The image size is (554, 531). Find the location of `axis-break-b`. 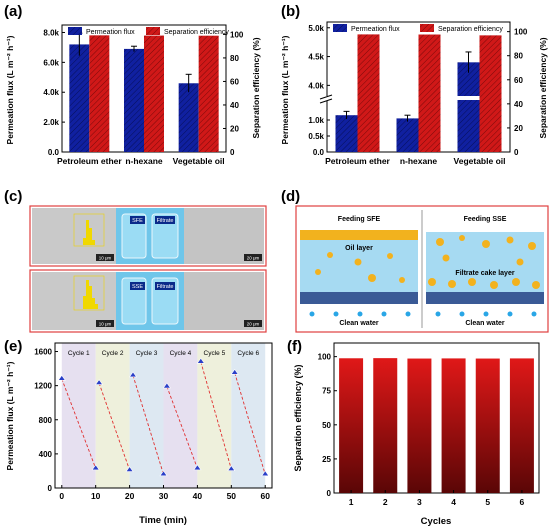

axis-break-b is located at coordinates (323, 99).